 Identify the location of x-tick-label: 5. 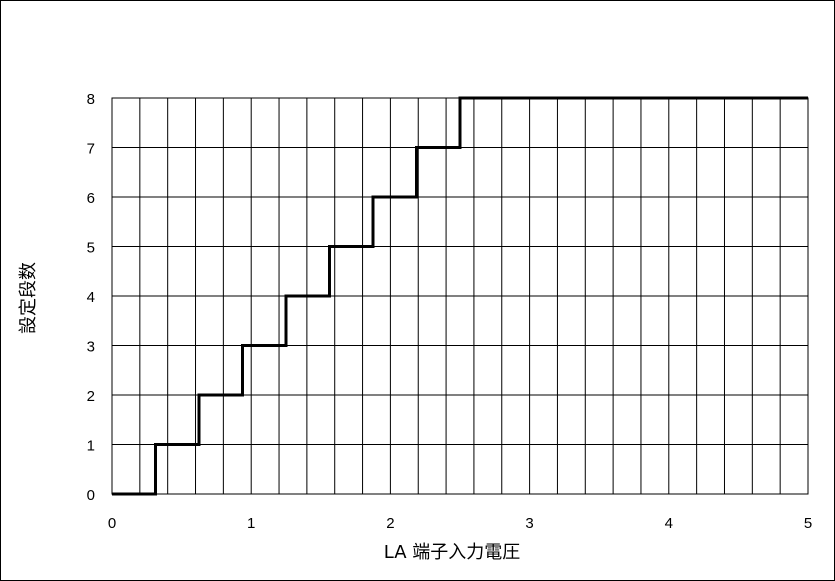
(808, 523).